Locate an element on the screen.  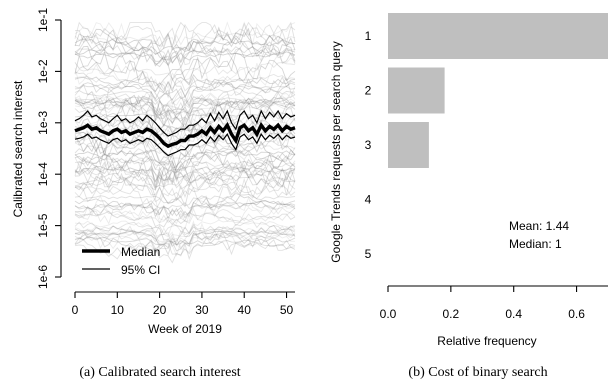
x-tick-label: 50 is located at coordinates (287, 310).